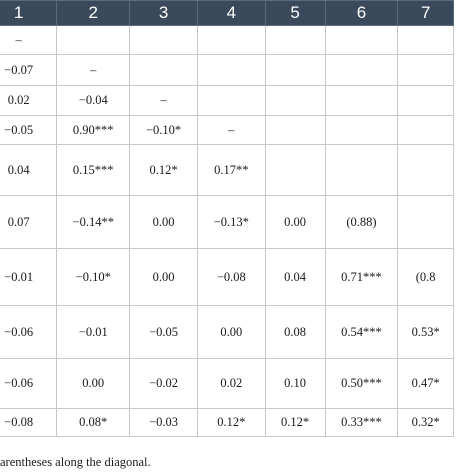 The width and height of the screenshot is (474, 474). Describe the element at coordinates (75, 462) in the screenshot. I see `table-footnote: arentheses along the diagonal.` at that location.